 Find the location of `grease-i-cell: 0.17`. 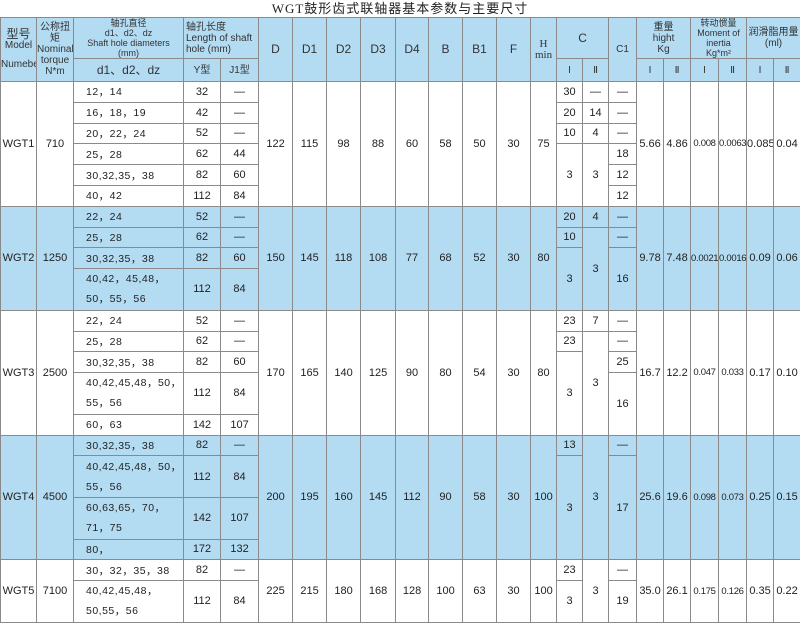

grease-i-cell: 0.17 is located at coordinates (760, 372).